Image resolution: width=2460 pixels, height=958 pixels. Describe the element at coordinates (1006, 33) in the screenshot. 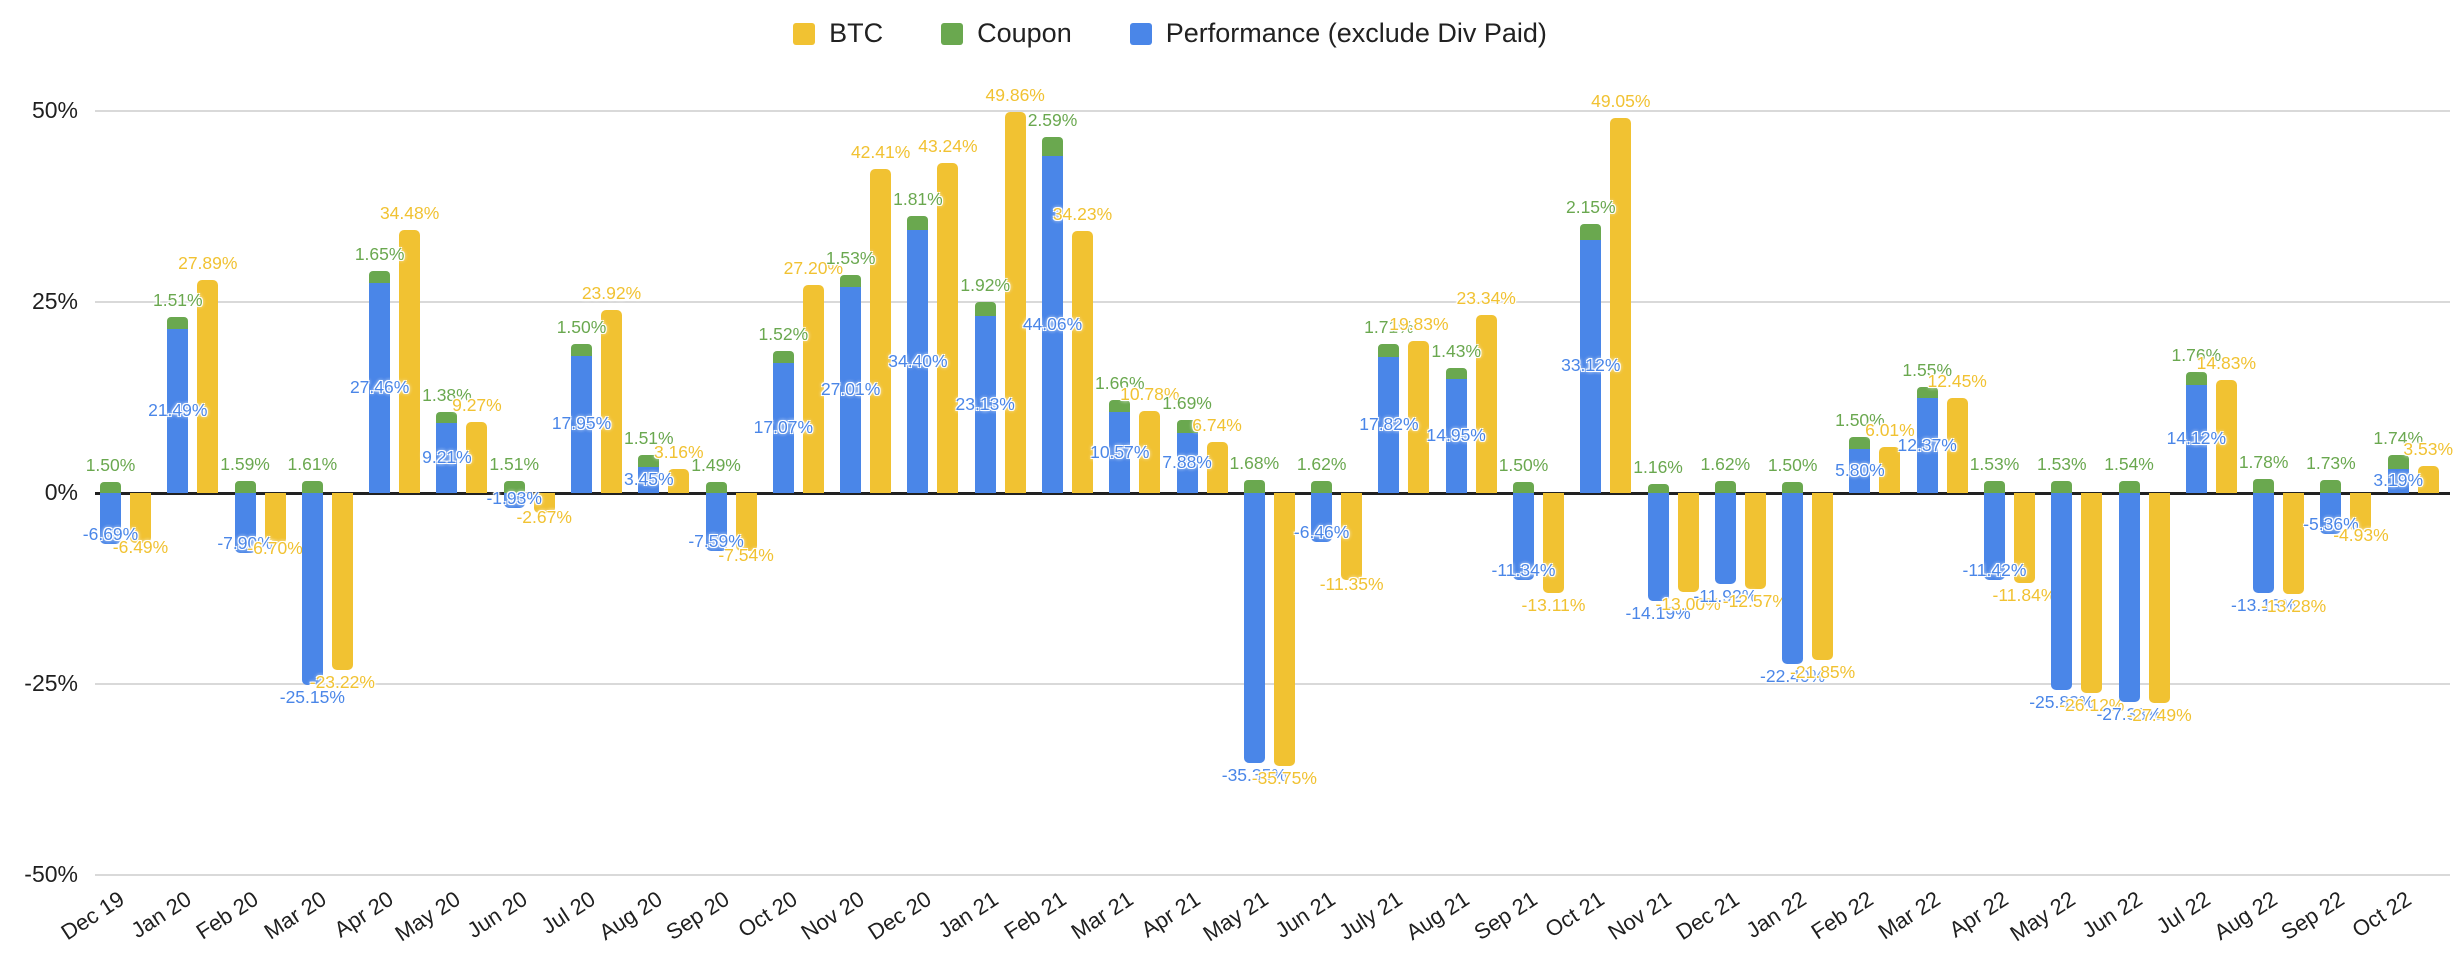

I see `legend-item-coupon: Coupon` at that location.